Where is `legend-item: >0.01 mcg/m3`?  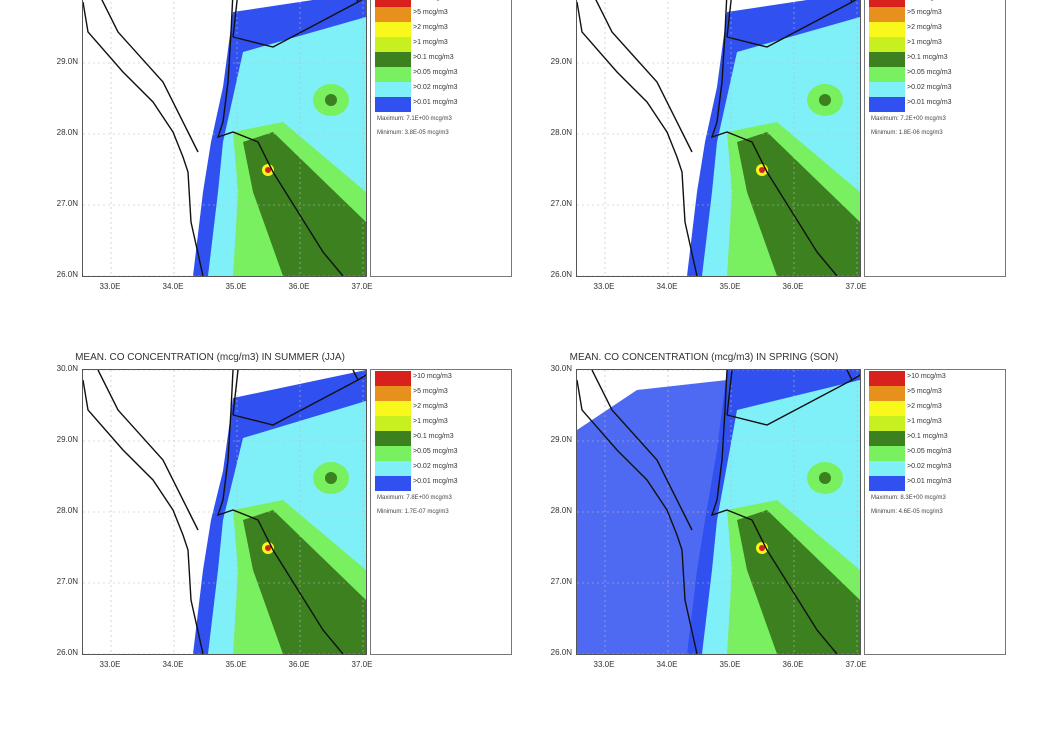
legend-item: >0.01 mcg/m3 is located at coordinates (443, 104).